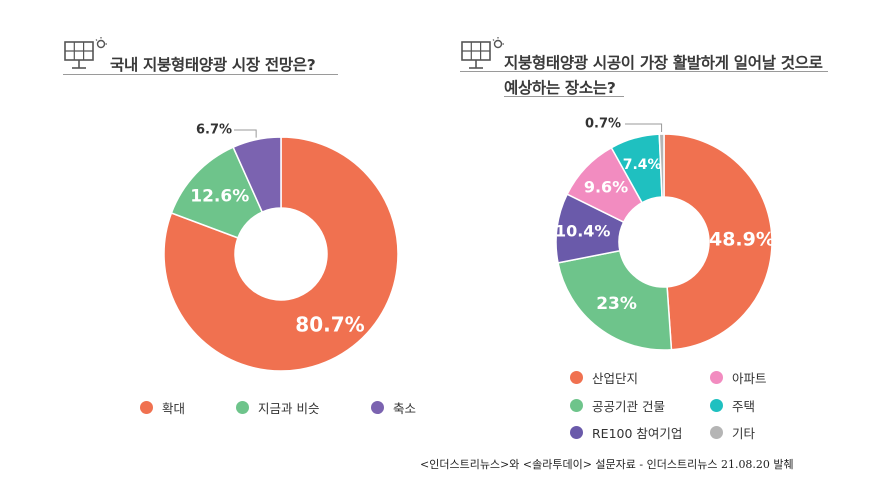 The image size is (892, 487). I want to click on slice-label-3: 9.6%, so click(606, 186).